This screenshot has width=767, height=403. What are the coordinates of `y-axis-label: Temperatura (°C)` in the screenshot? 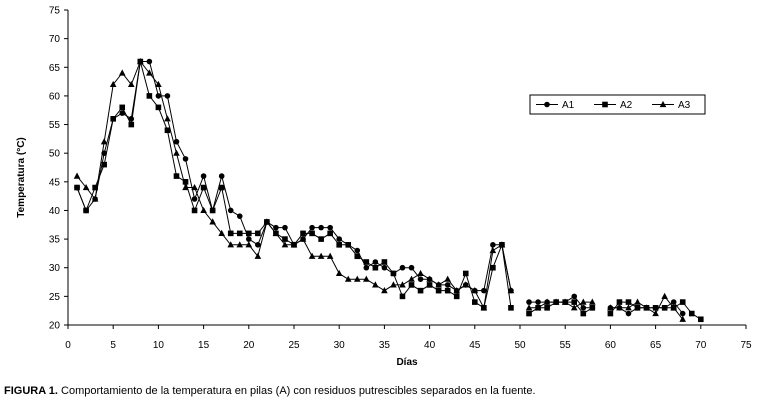 It's located at (21, 177).